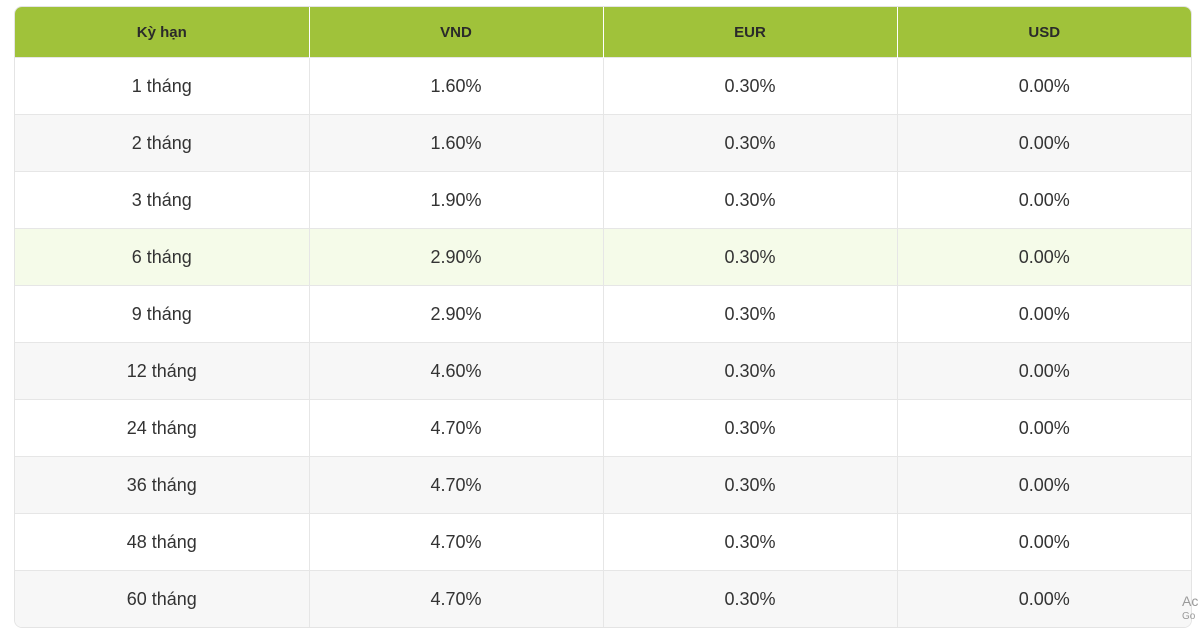  Describe the element at coordinates (162, 200) in the screenshot. I see `cell-term: 3 tháng` at that location.